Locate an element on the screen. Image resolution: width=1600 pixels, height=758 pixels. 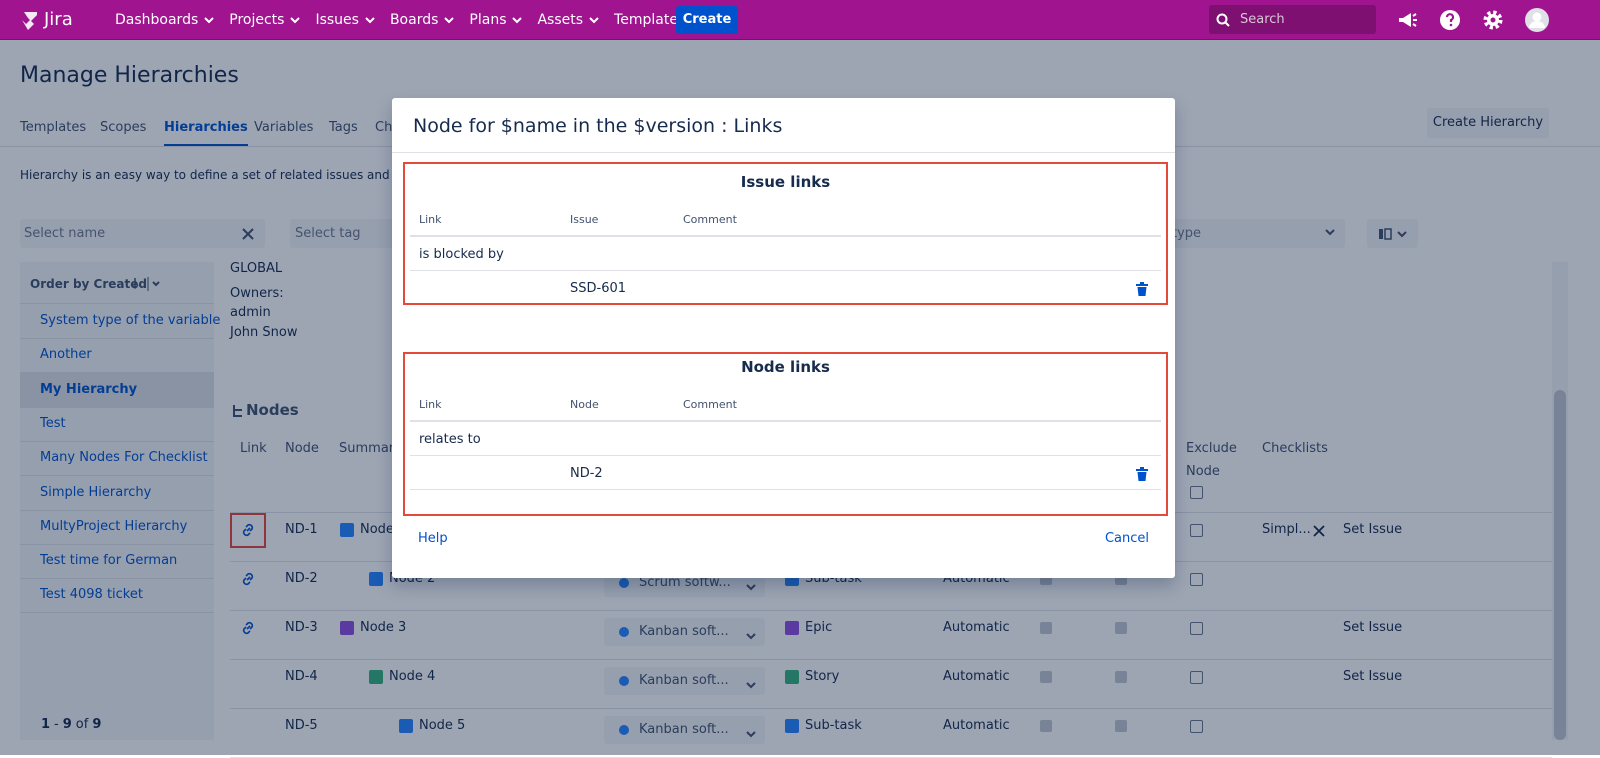
sidebar-item: Test time for German is located at coordinates (117, 562).